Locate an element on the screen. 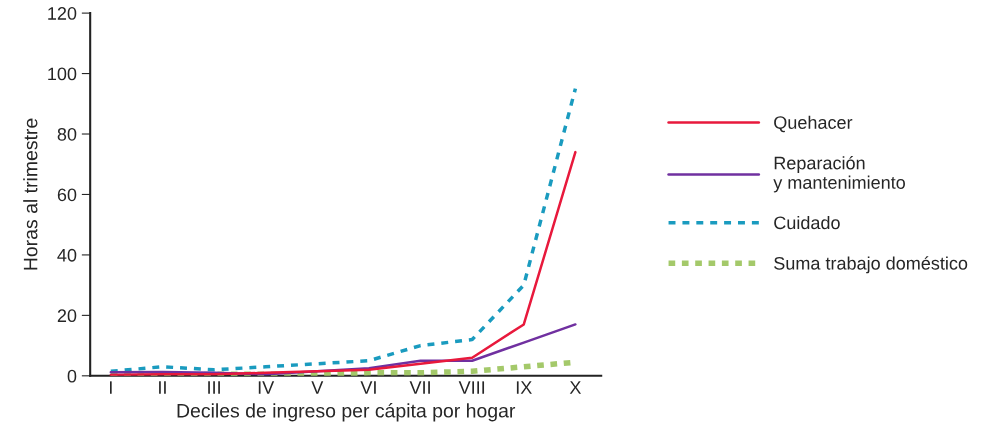  legend-label: Quehacer is located at coordinates (813, 124).